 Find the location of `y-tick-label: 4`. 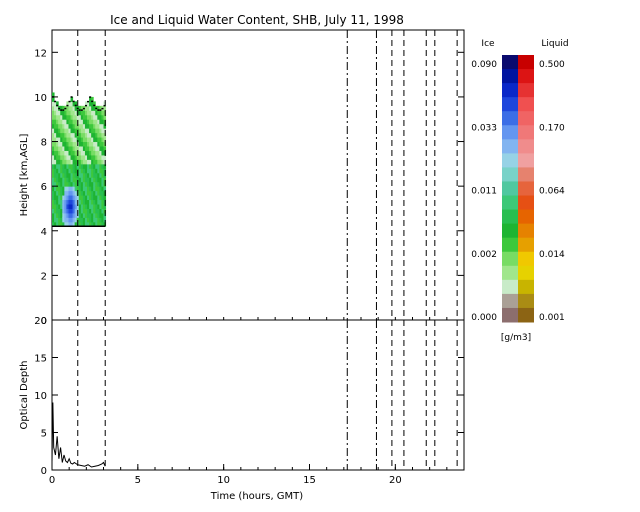

y-tick-label: 4 is located at coordinates (44, 232).